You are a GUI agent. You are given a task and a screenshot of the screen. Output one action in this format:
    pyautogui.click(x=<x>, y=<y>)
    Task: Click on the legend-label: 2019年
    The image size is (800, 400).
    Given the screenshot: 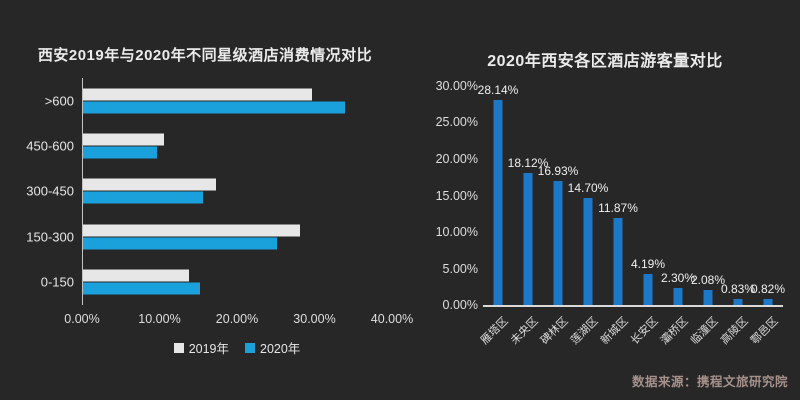 What is the action you would take?
    pyautogui.click(x=208, y=349)
    